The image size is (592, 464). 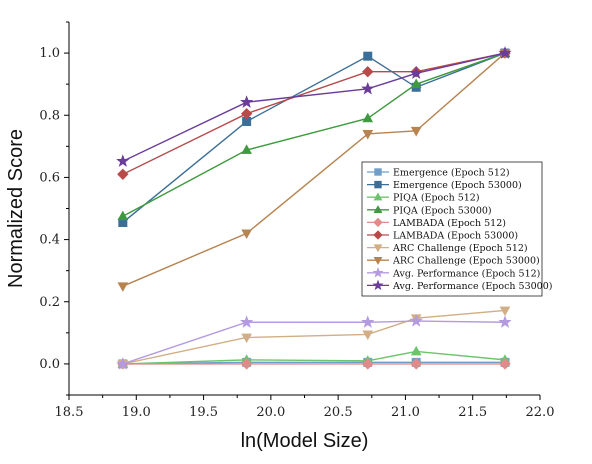 I want to click on legend-label: Avg. Performance (Epoch 53000), so click(x=472, y=286).